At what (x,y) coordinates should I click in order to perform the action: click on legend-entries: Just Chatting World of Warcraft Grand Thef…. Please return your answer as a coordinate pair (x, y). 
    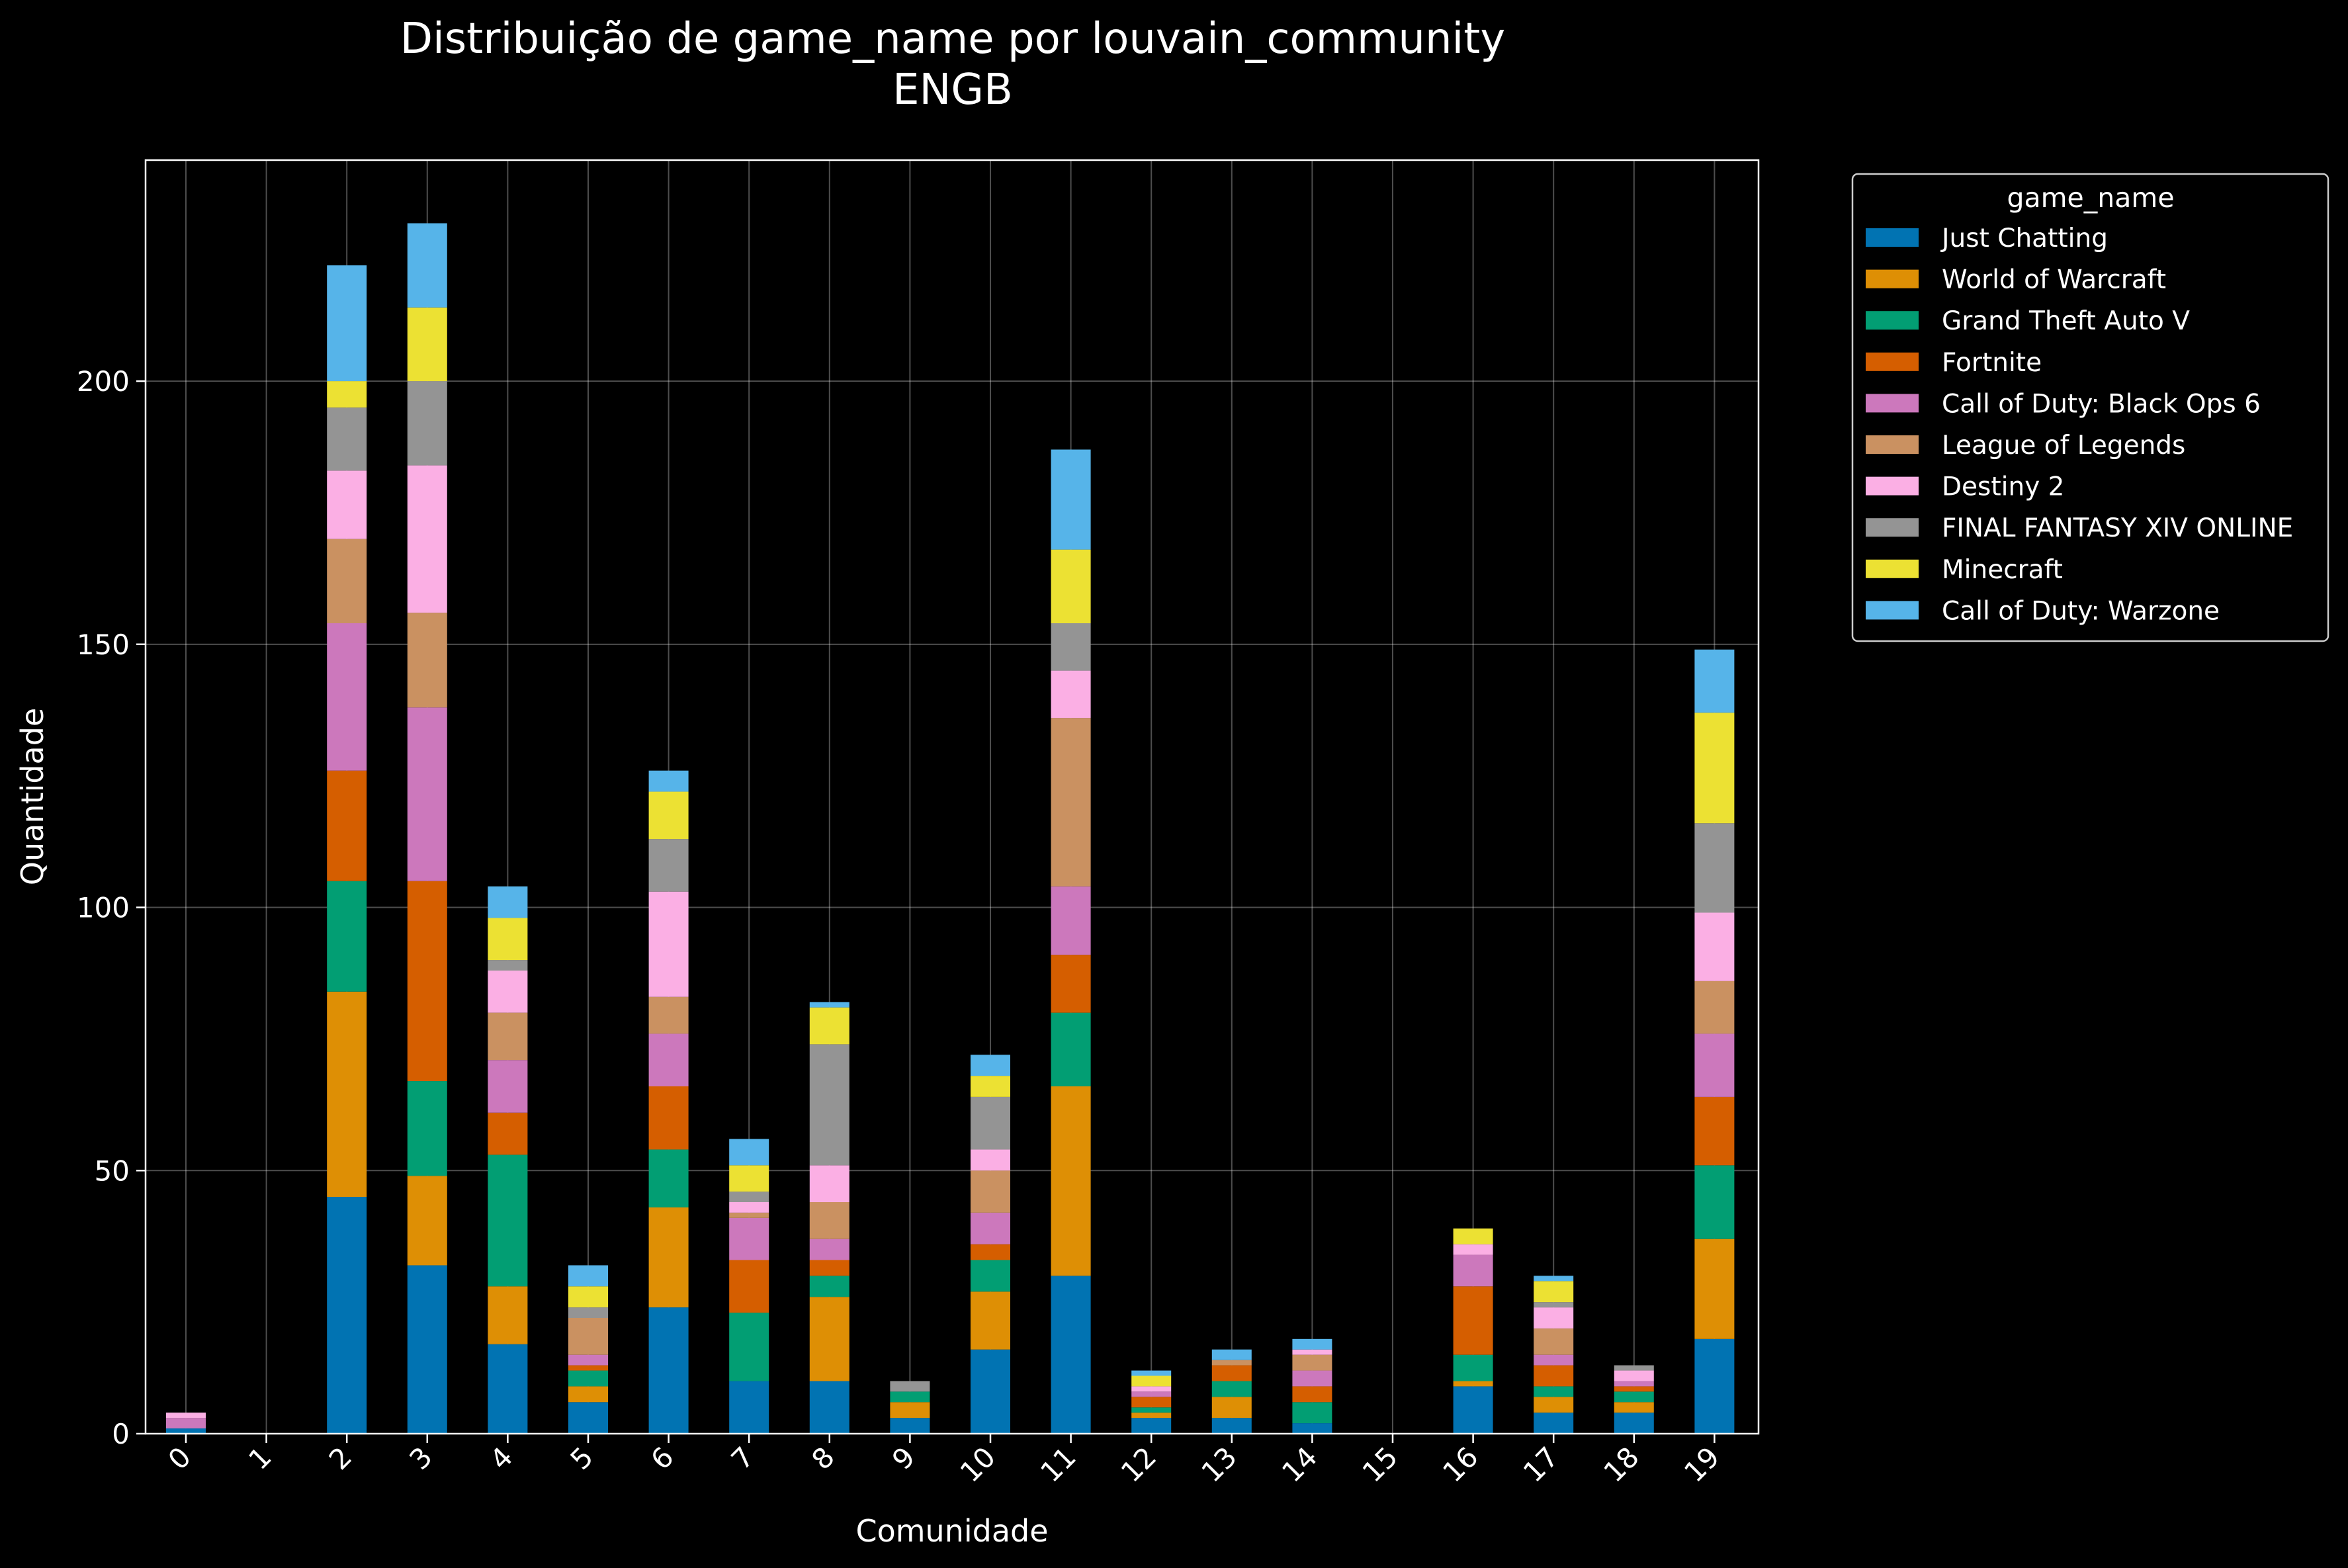
    Looking at the image, I should click on (2079, 425).